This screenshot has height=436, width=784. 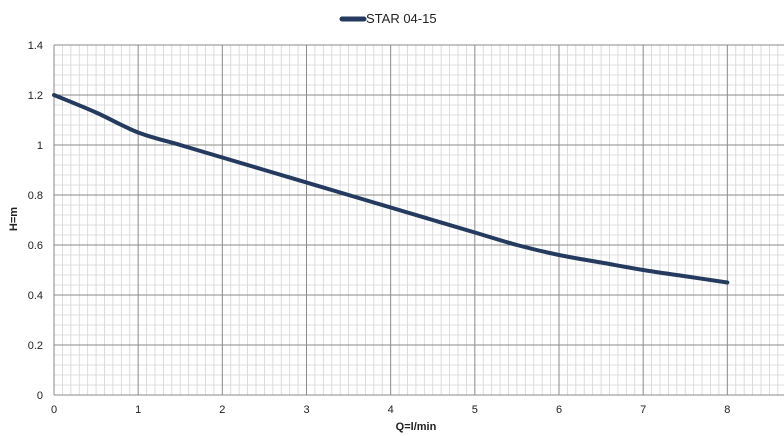 I want to click on x-tick-label: 7, so click(x=643, y=410).